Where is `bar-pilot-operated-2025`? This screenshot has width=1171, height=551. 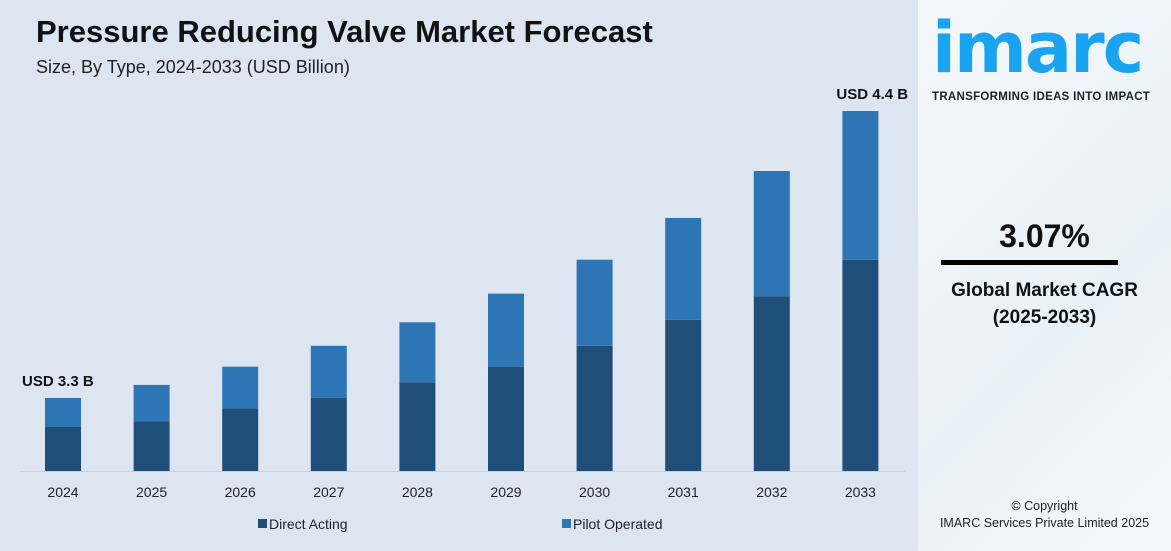 bar-pilot-operated-2025 is located at coordinates (151, 403).